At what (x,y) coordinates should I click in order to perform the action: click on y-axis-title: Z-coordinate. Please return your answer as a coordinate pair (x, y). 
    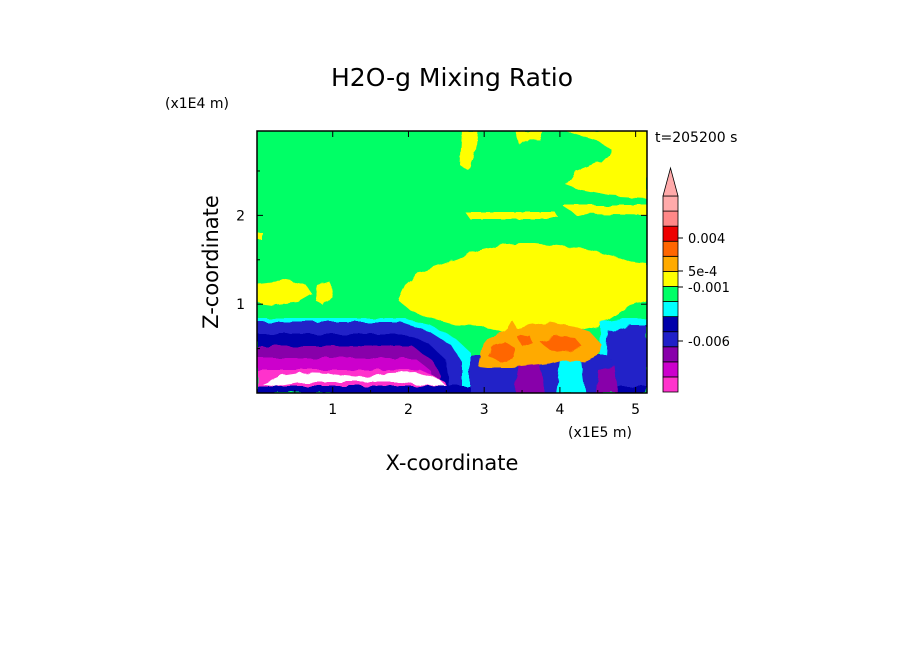
    Looking at the image, I should click on (211, 262).